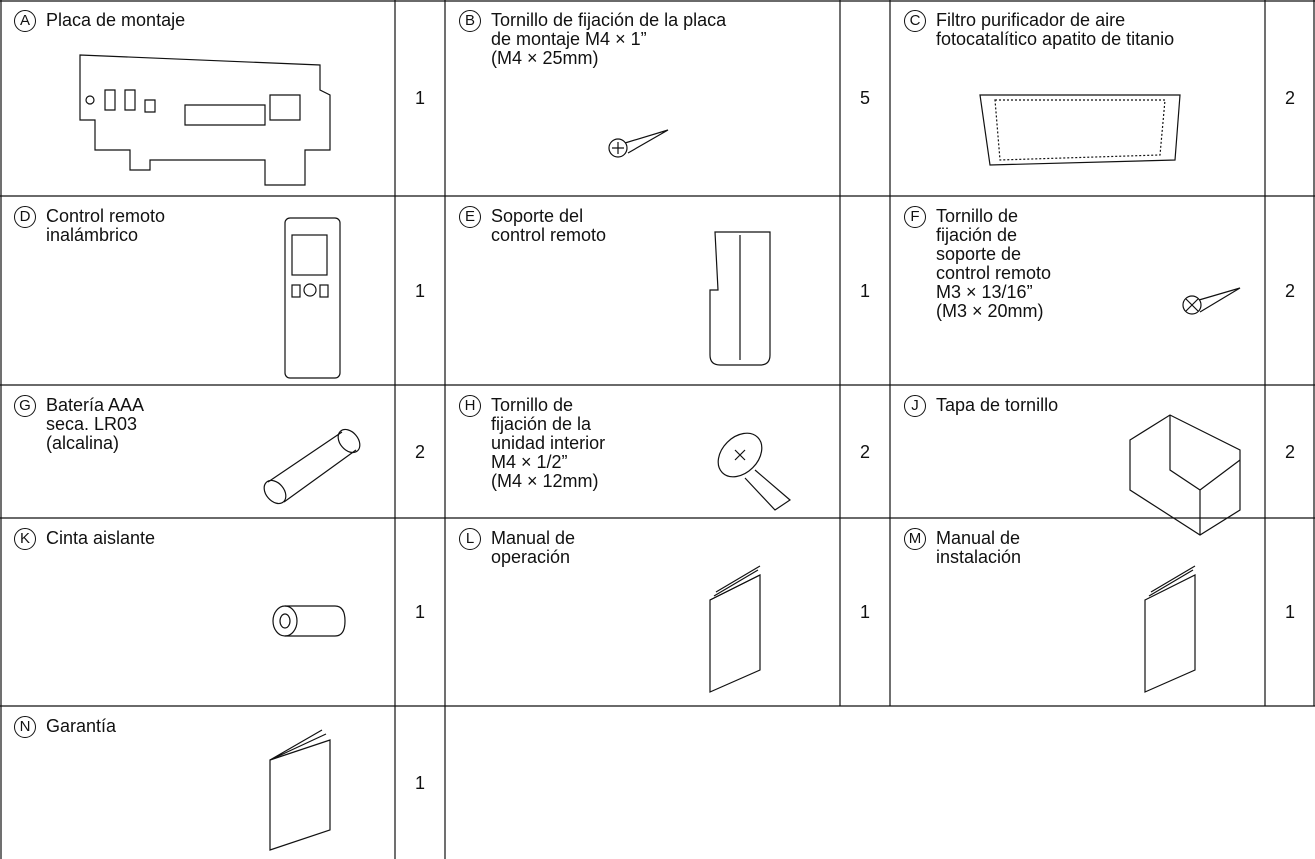 The image size is (1315, 859). What do you see at coordinates (106, 216) in the screenshot?
I see `item-name: Control remoto` at bounding box center [106, 216].